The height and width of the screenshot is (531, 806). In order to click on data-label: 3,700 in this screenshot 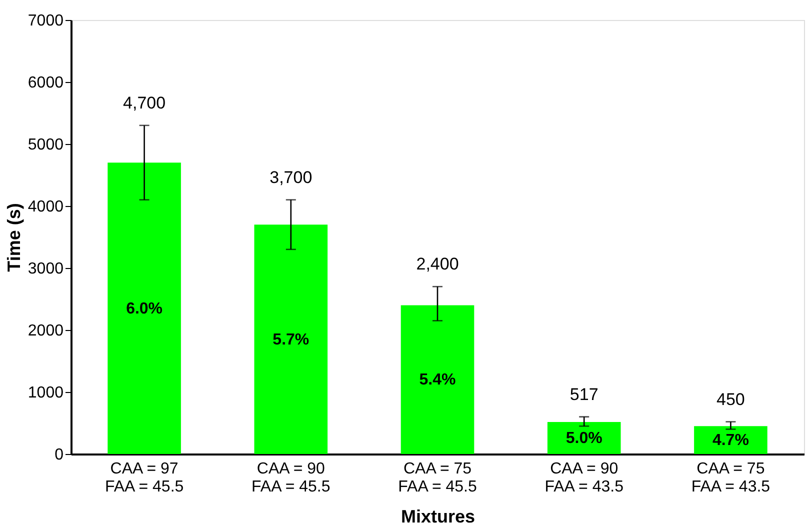, I will do `click(291, 177)`.